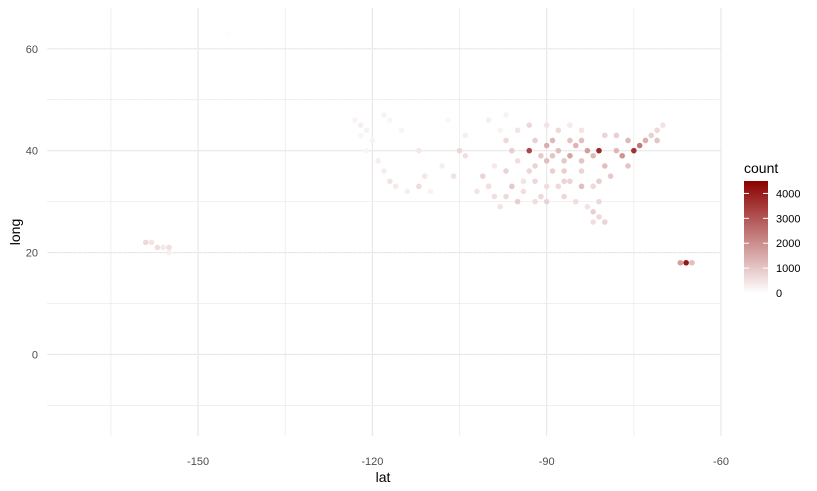 The width and height of the screenshot is (817, 491). I want to click on y-tick-label: 20, so click(32, 254).